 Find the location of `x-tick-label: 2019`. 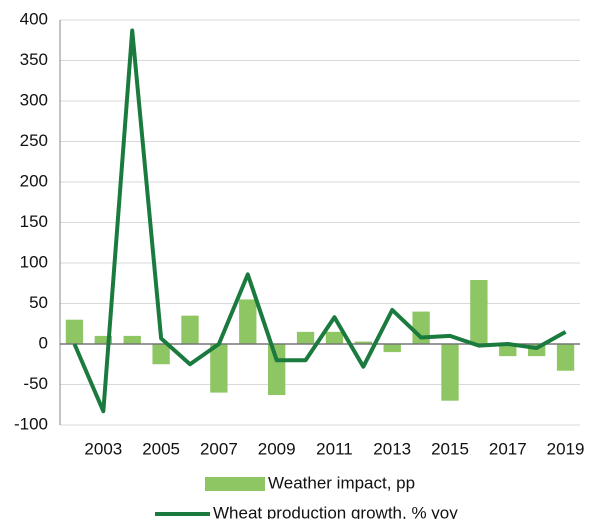

x-tick-label: 2019 is located at coordinates (566, 448).